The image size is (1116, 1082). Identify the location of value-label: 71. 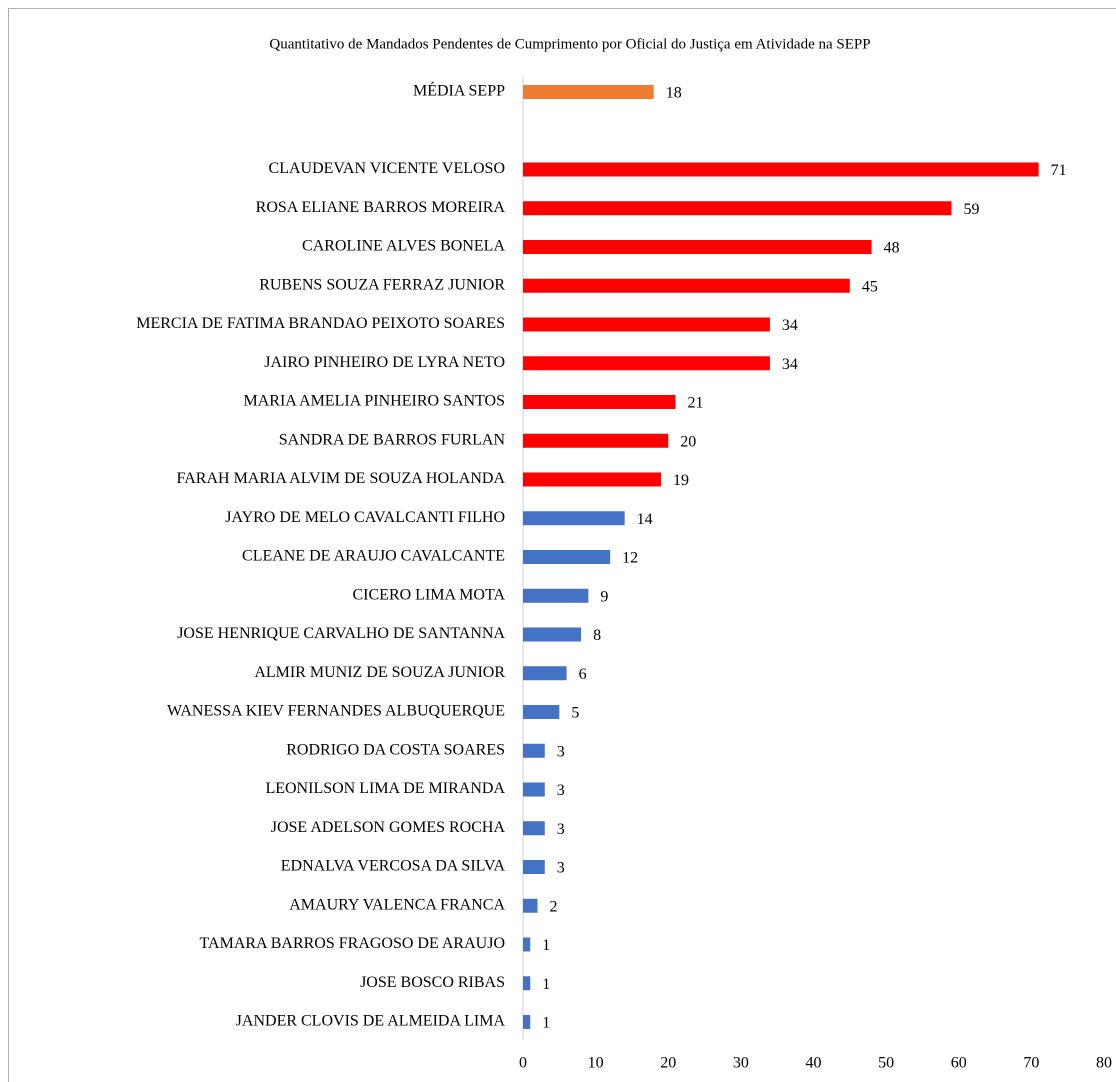
(1059, 170).